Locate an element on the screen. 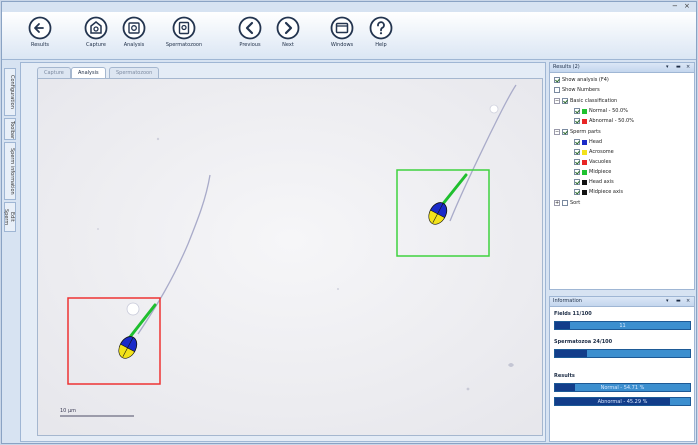 This screenshot has width=698, height=445. basic-classification-node: − Basic classification is located at coordinates (586, 101).